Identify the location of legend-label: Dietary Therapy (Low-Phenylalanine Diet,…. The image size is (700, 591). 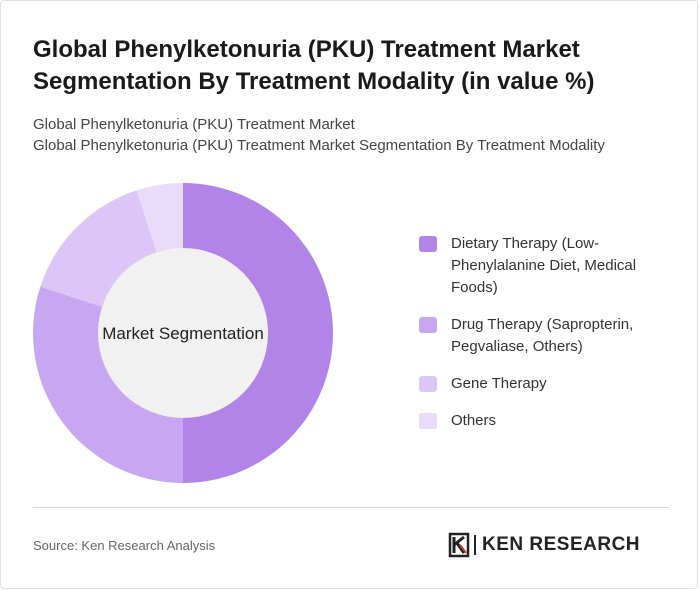
(544, 265).